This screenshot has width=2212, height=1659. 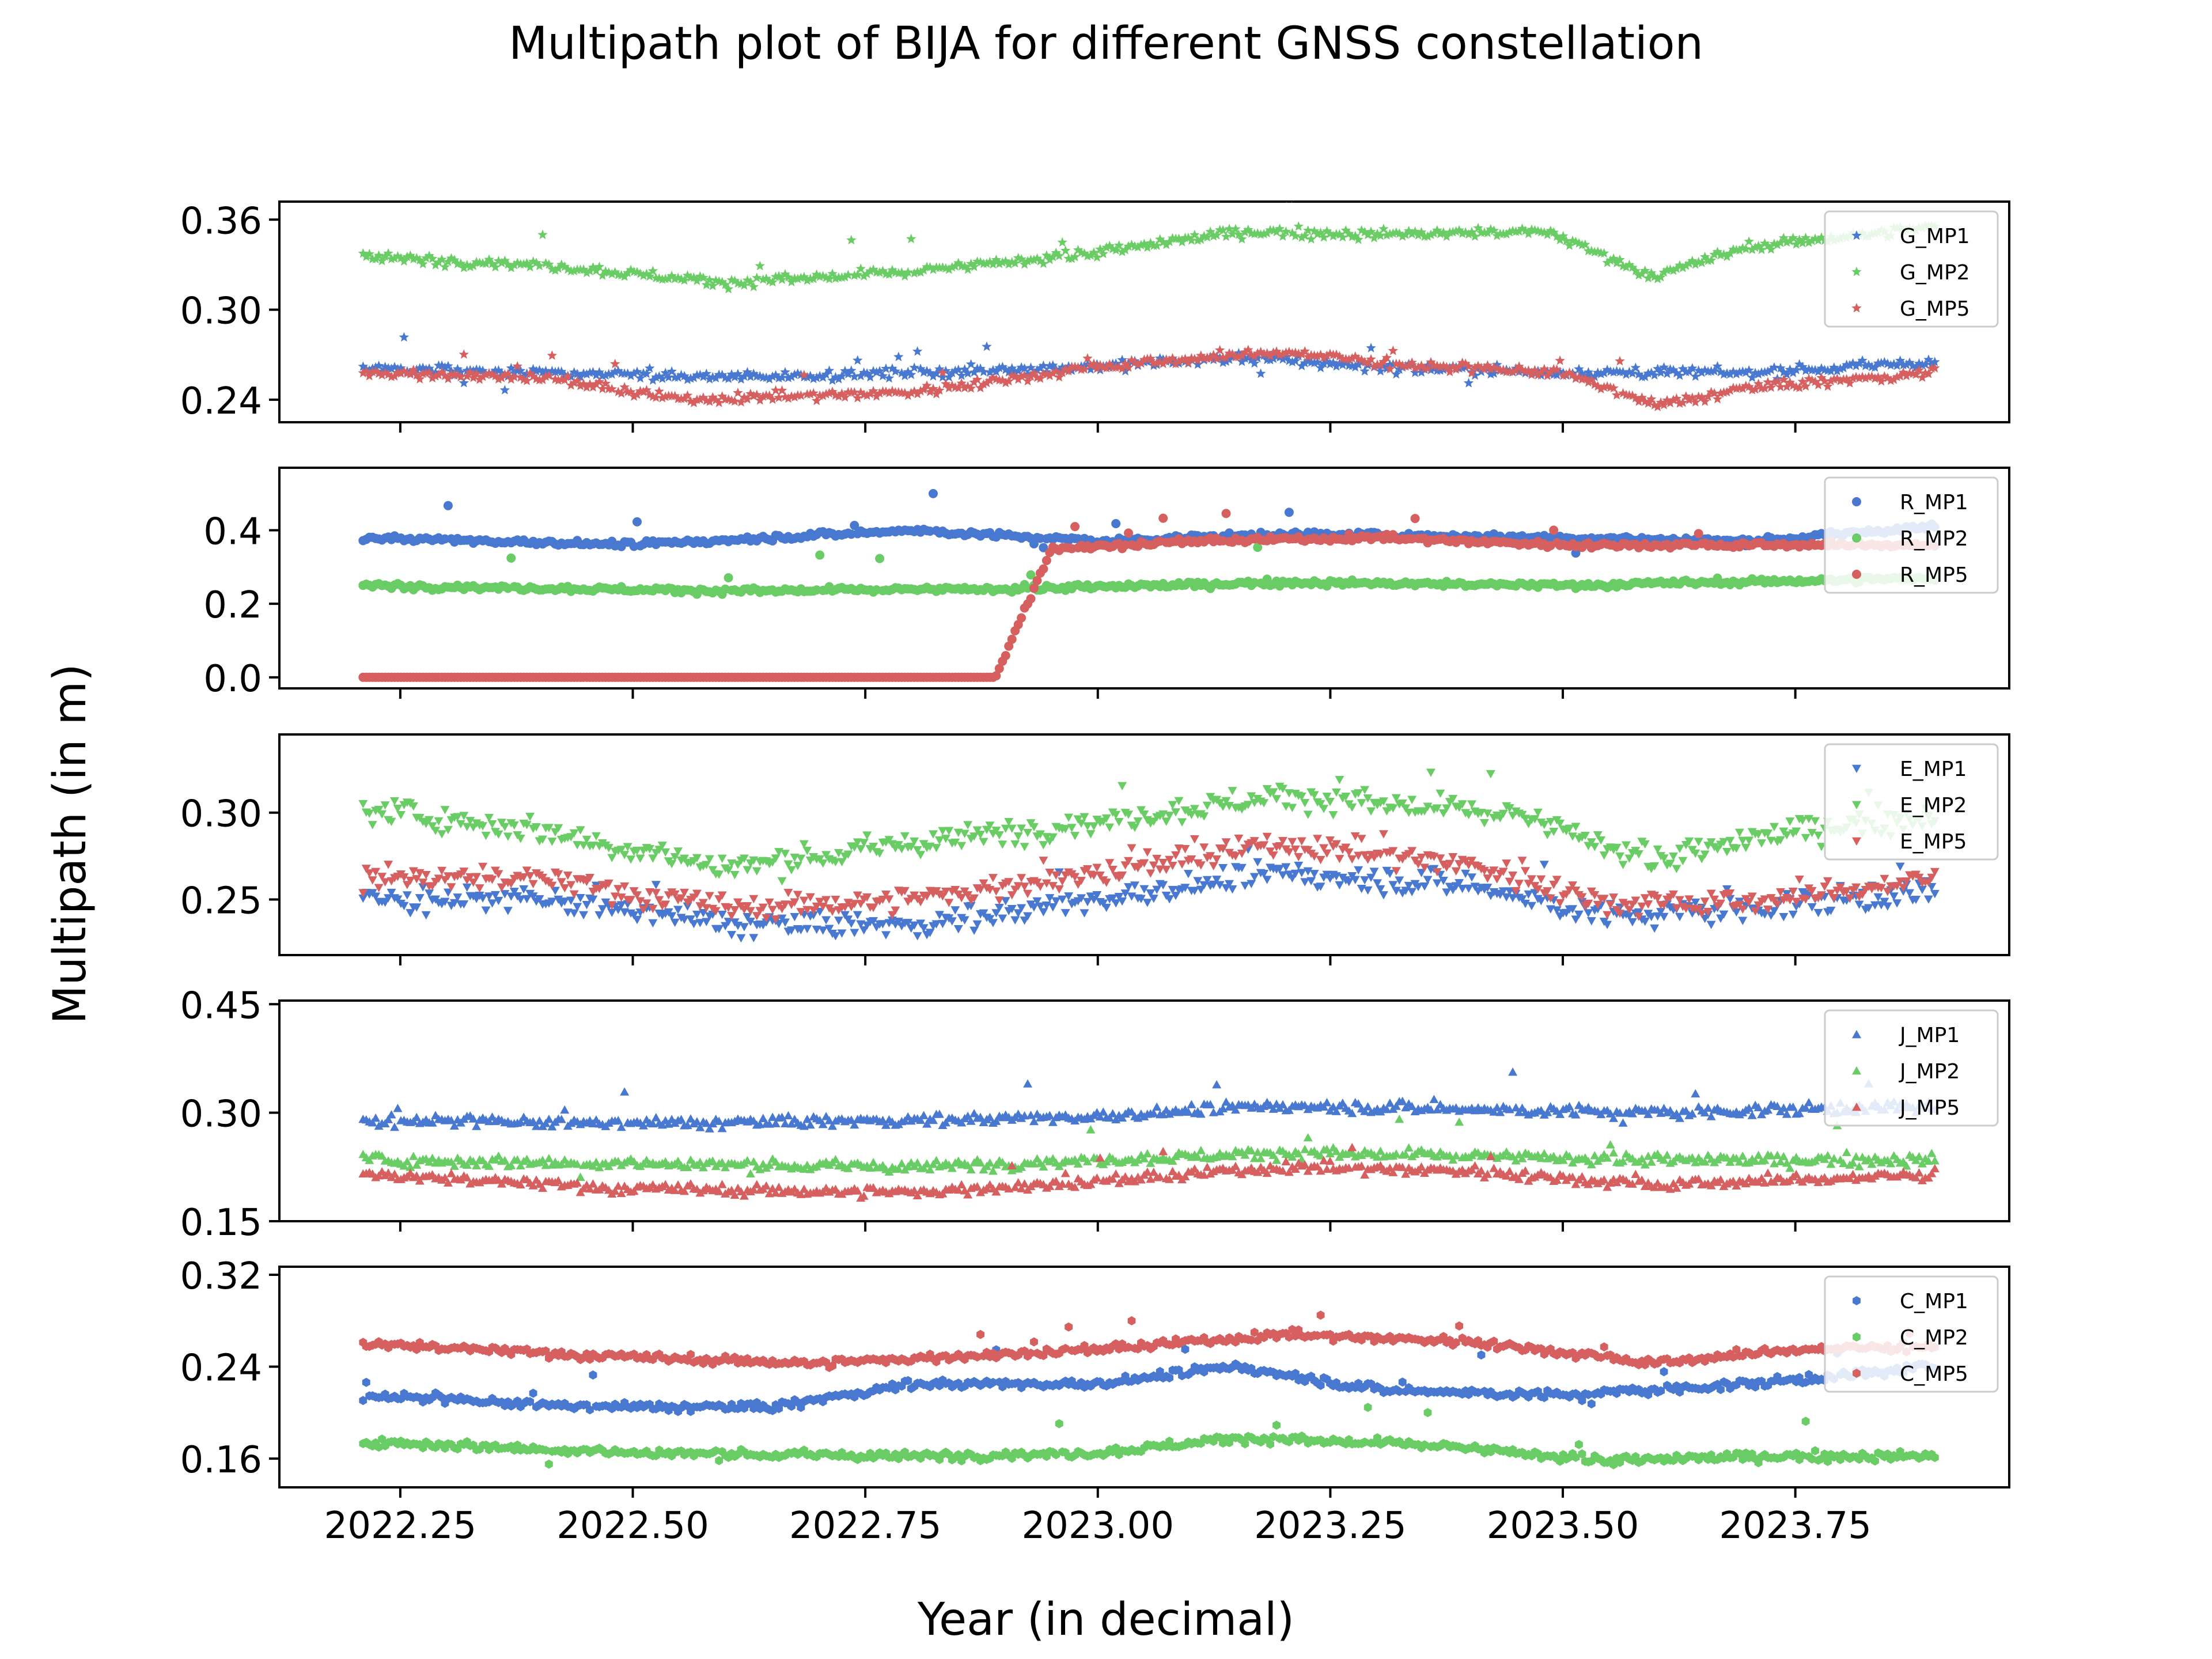 I want to click on legend-label: R_MP5, so click(x=1934, y=575).